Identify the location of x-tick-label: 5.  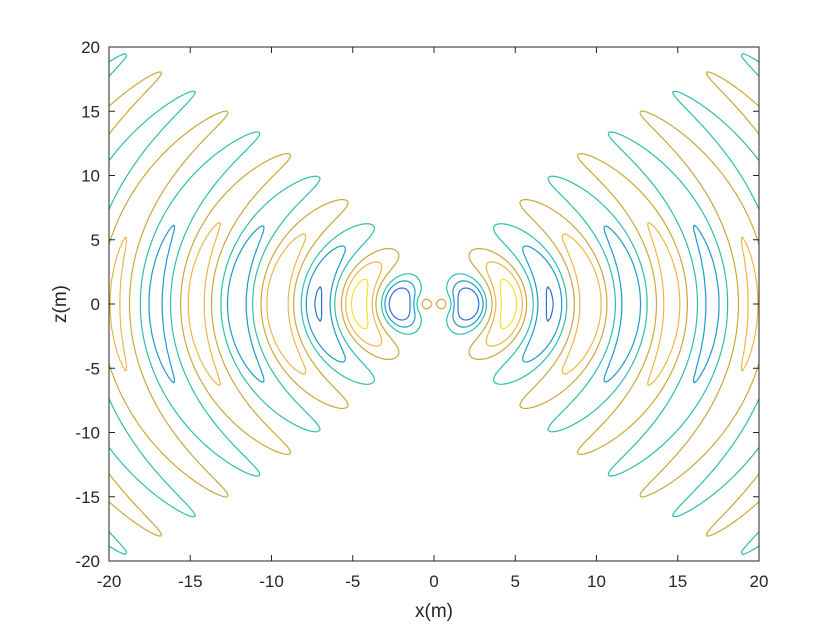
(515, 581).